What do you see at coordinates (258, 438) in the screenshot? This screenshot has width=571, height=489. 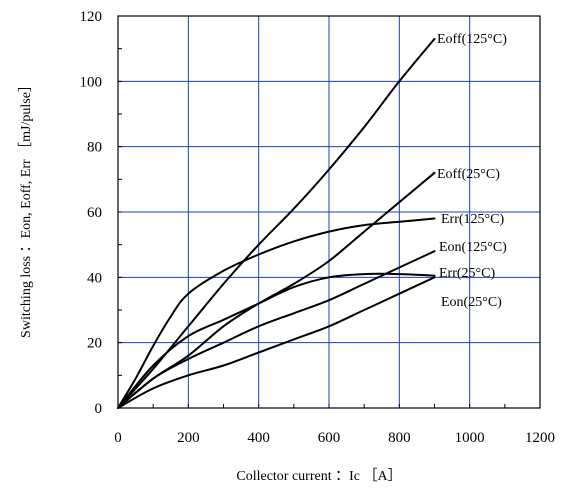 I see `x-tick-label: 400` at bounding box center [258, 438].